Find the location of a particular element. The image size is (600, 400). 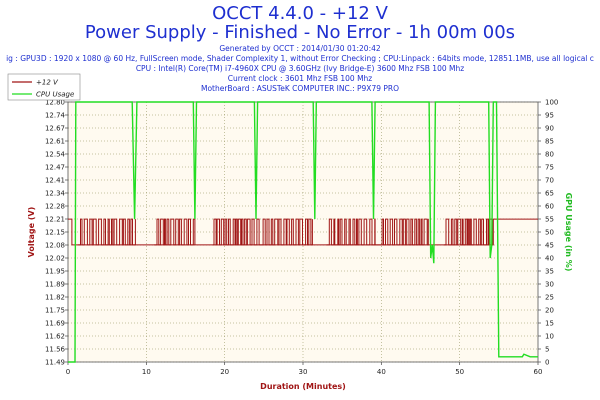

y-right-tick-label: 90 is located at coordinates (549, 129).